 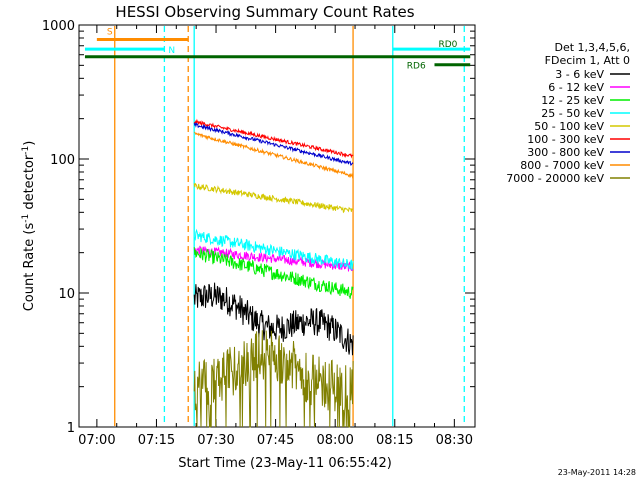 What do you see at coordinates (275, 440) in the screenshot?
I see `x-tick-label: 07:45` at bounding box center [275, 440].